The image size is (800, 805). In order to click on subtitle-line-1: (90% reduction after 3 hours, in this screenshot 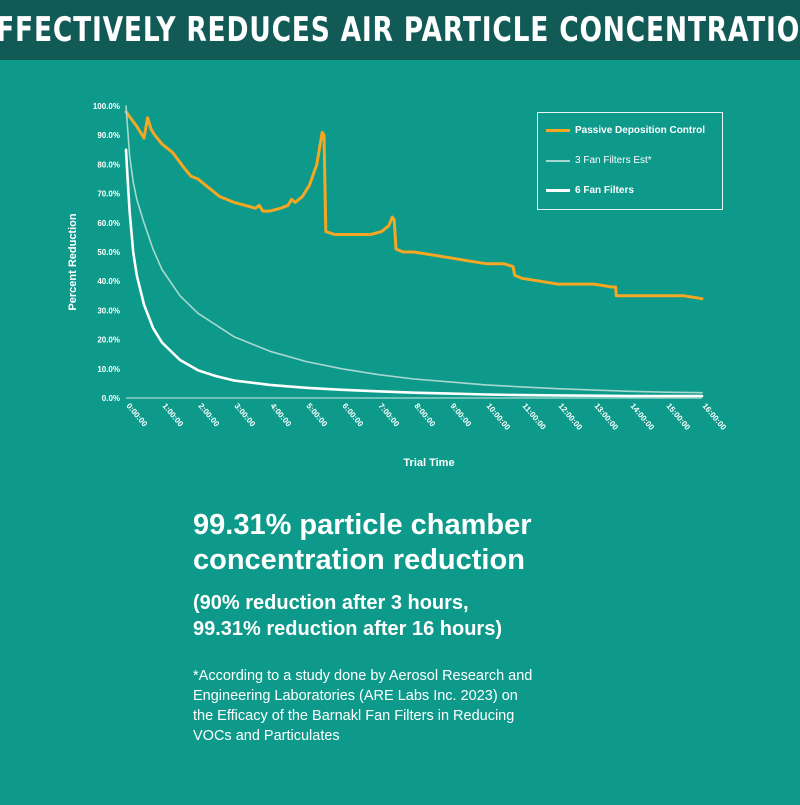, I will do `click(331, 603)`.